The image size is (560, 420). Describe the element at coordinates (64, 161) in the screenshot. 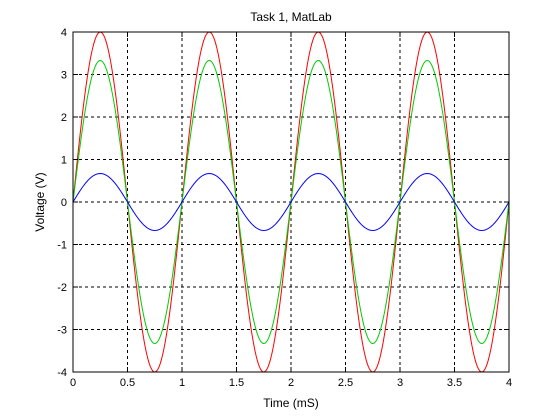

I see `y-tick-label: 1` at that location.